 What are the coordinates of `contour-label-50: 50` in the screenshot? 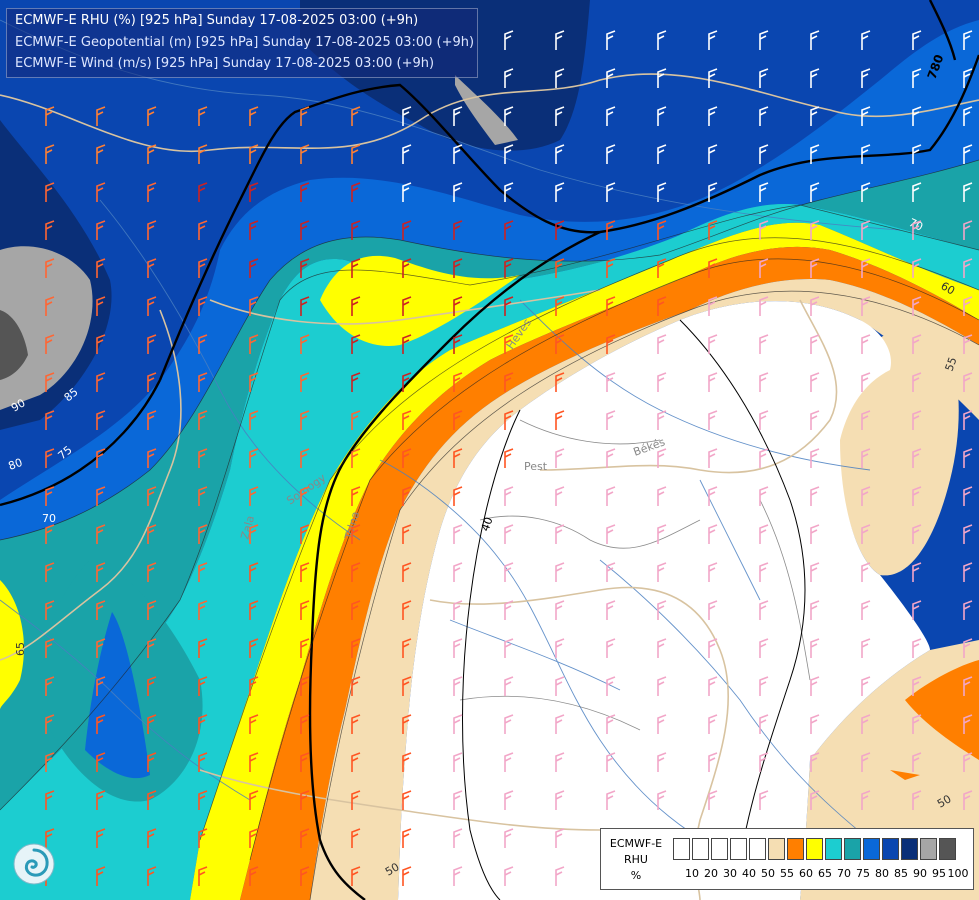 It's located at (392, 869).